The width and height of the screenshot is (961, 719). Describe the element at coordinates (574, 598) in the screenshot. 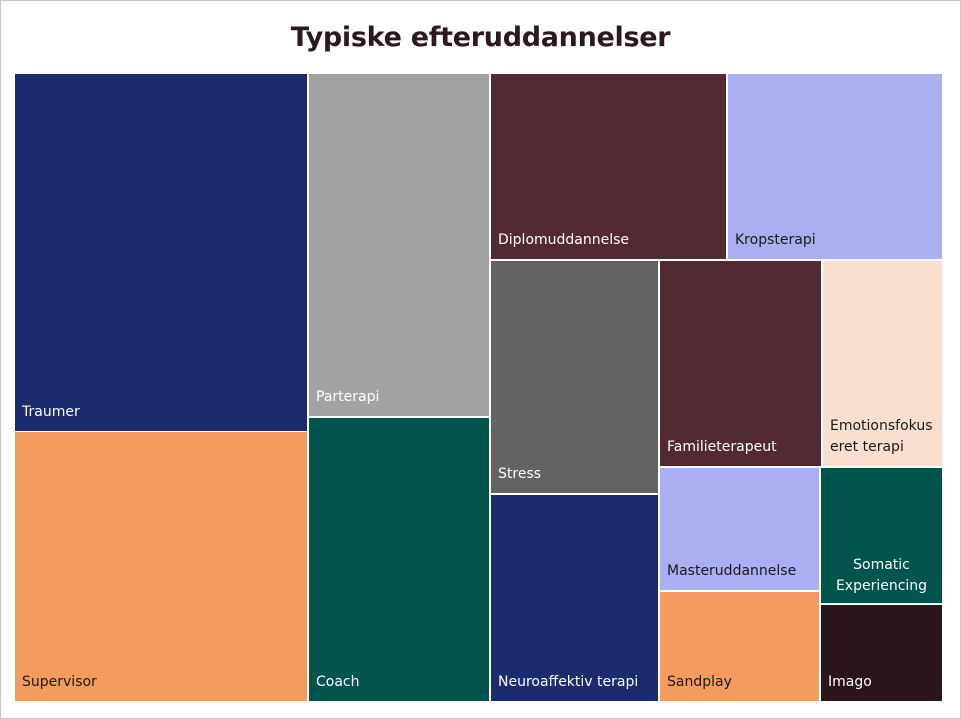

I see `treemap-tile: Neuroaffektiv terapi` at that location.